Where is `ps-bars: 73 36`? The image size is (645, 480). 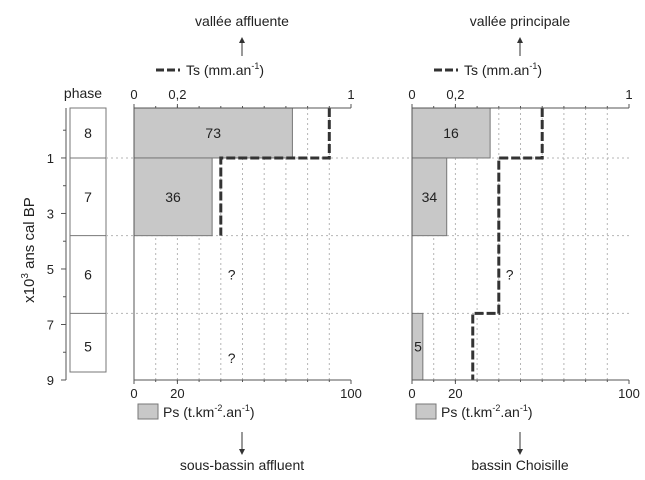 ps-bars: 73 36 is located at coordinates (213, 172).